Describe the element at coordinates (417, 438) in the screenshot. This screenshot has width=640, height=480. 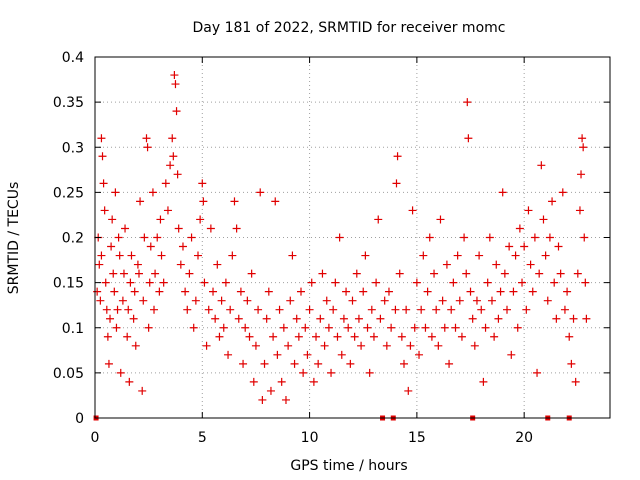
I see `x-tick-label: 15` at that location.